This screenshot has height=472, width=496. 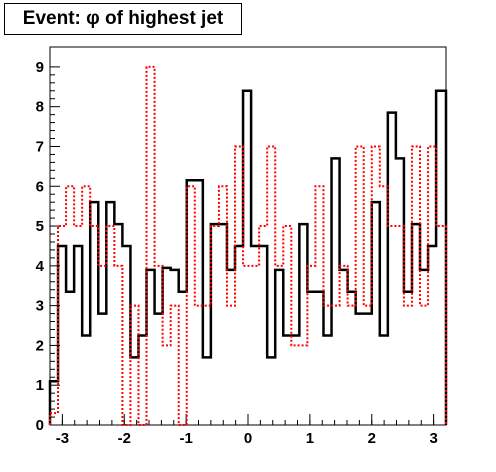 I want to click on title-box: Event: φ of highest jet, so click(x=123, y=19).